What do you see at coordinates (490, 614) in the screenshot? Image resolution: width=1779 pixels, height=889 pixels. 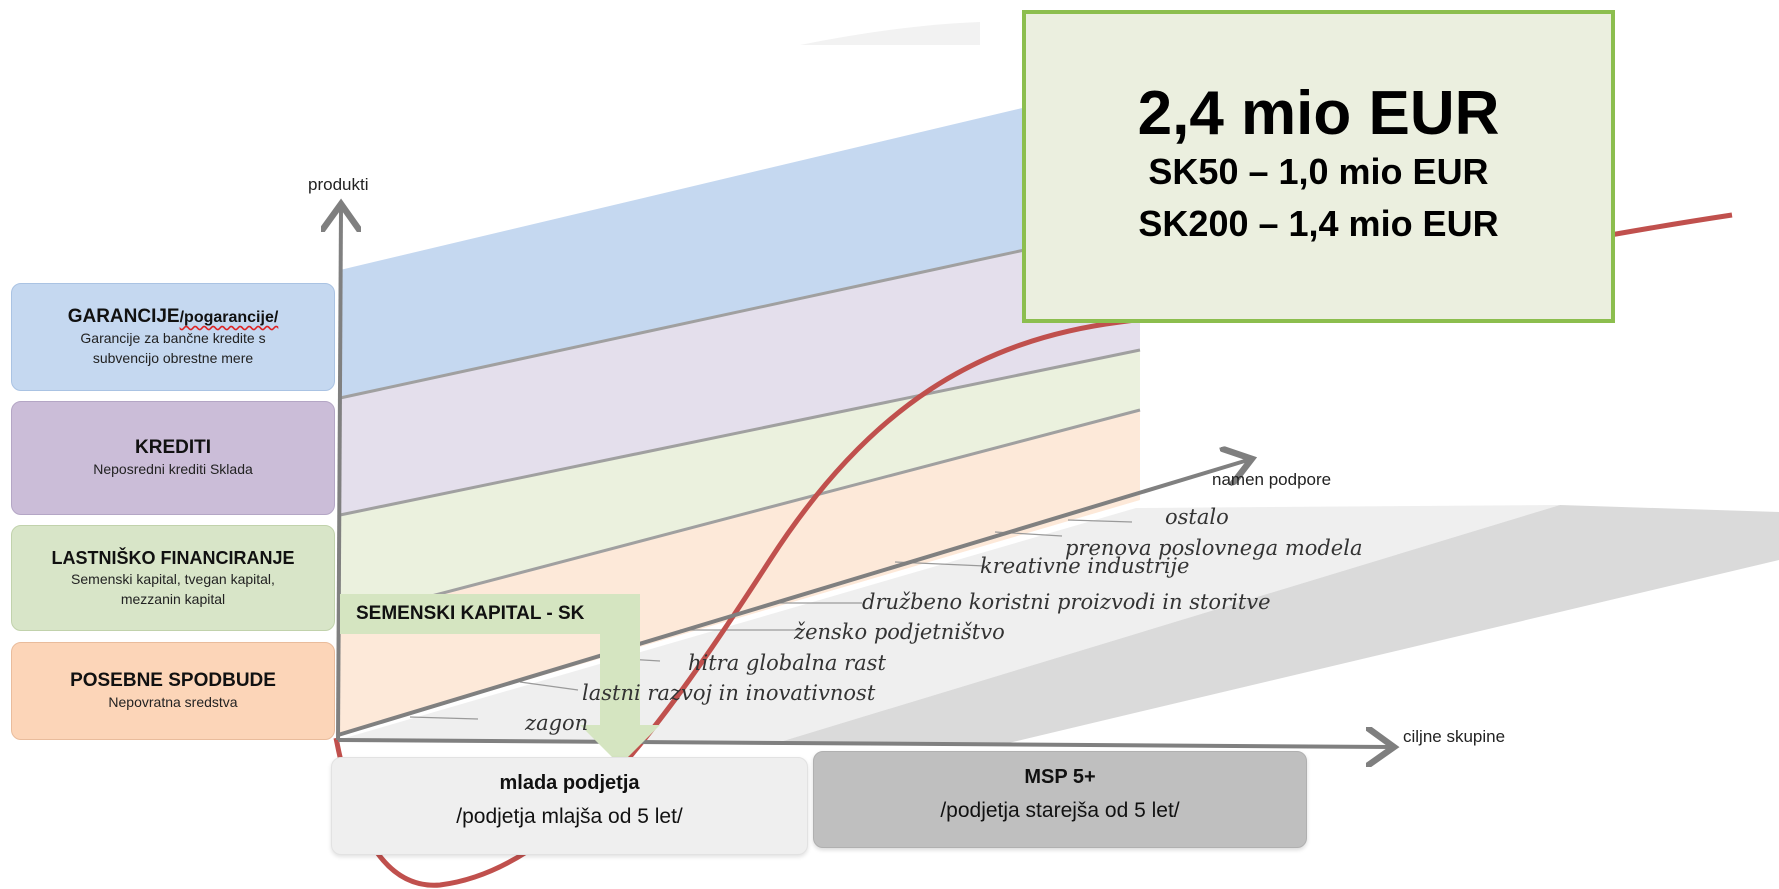 I see `seed-capital-label: SEMENSKI KAPITAL - SK` at bounding box center [490, 614].